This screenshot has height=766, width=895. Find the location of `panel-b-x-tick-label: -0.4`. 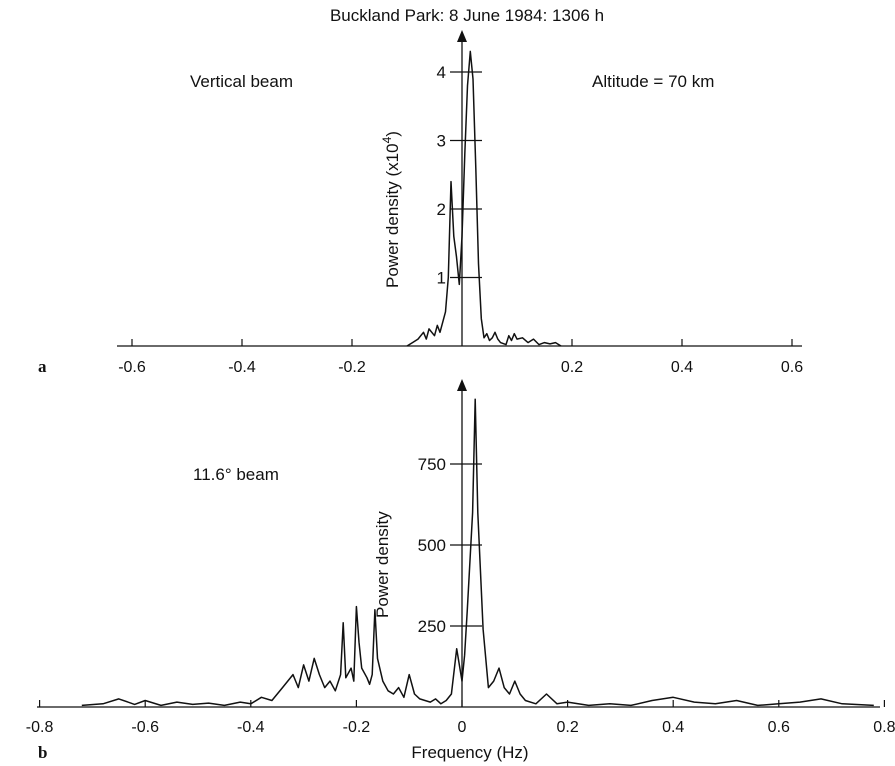

panel-b-x-tick-label: -0.4 is located at coordinates (251, 727).